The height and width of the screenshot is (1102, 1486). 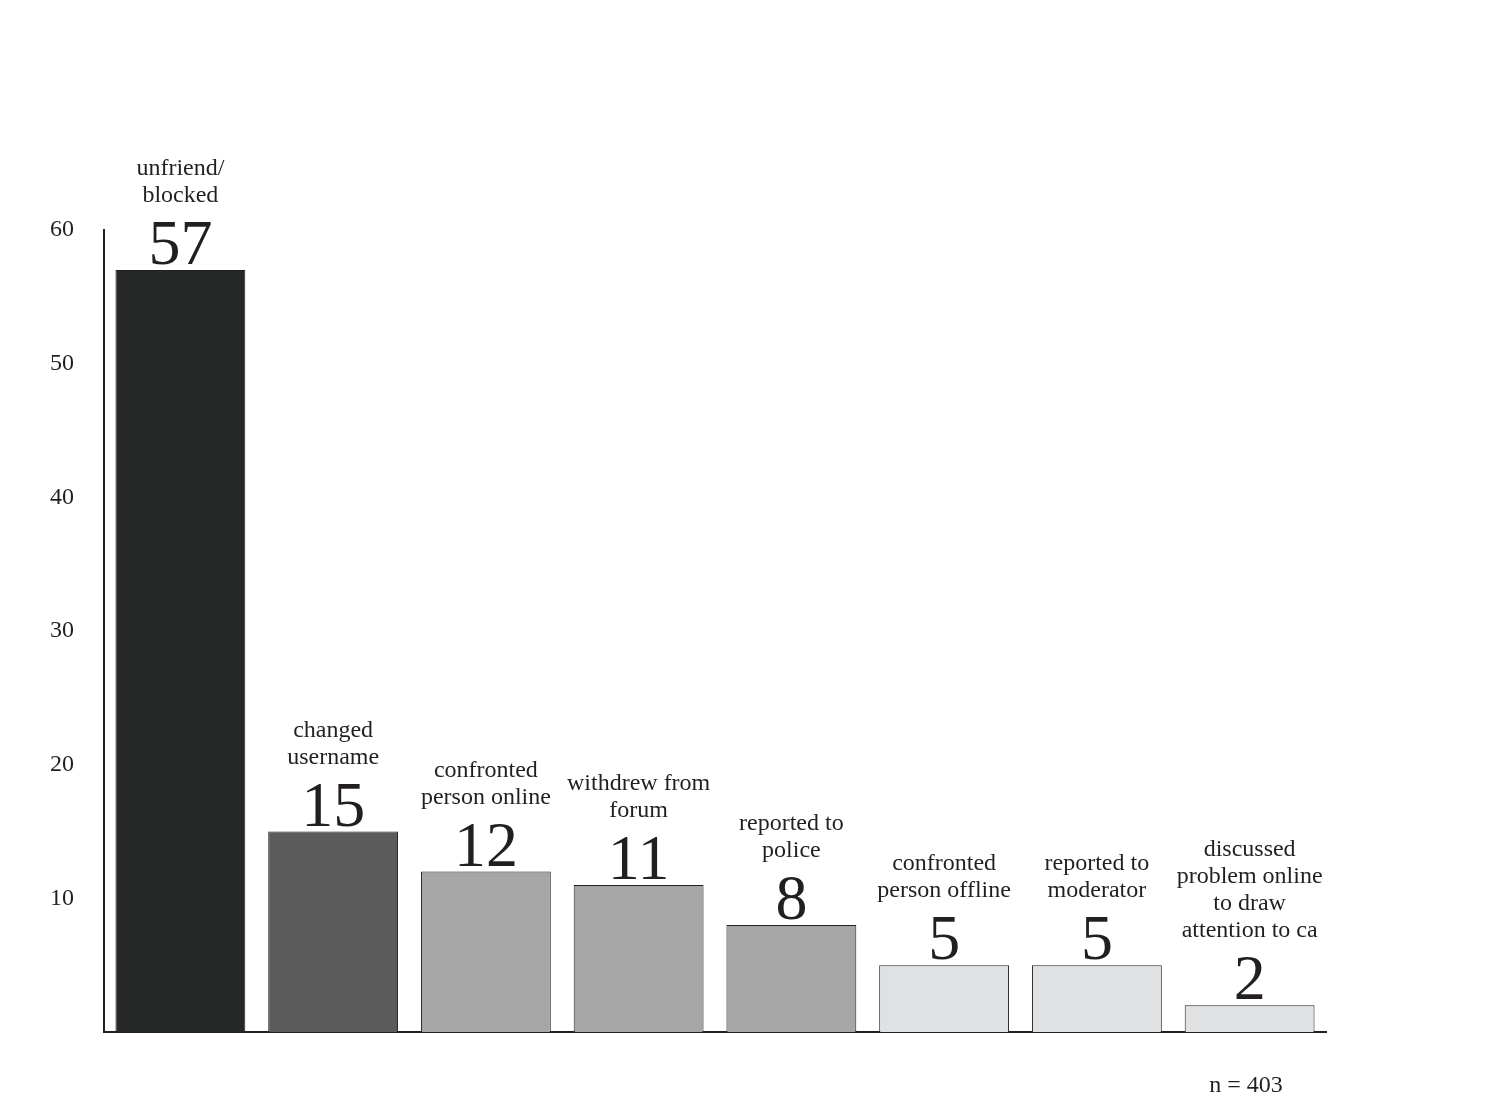 I want to click on x-tick-label: reported to moderator, so click(x=1097, y=876).